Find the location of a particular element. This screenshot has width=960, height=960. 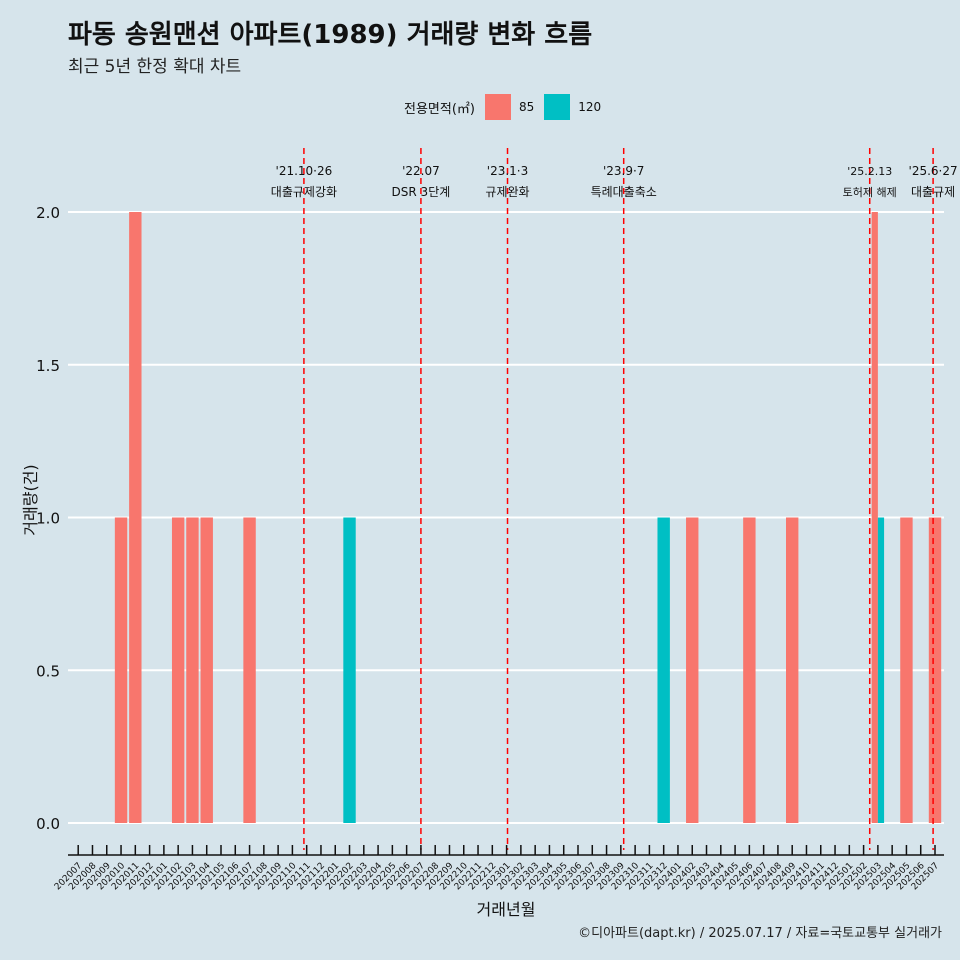

x-axis-title: 거래년월 is located at coordinates (506, 909).